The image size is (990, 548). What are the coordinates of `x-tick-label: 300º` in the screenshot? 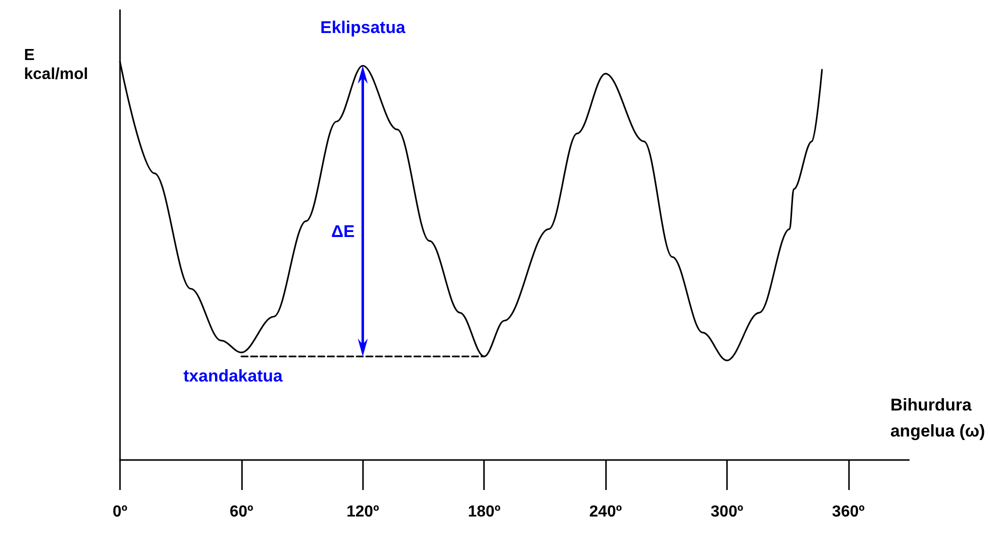 It's located at (727, 512).